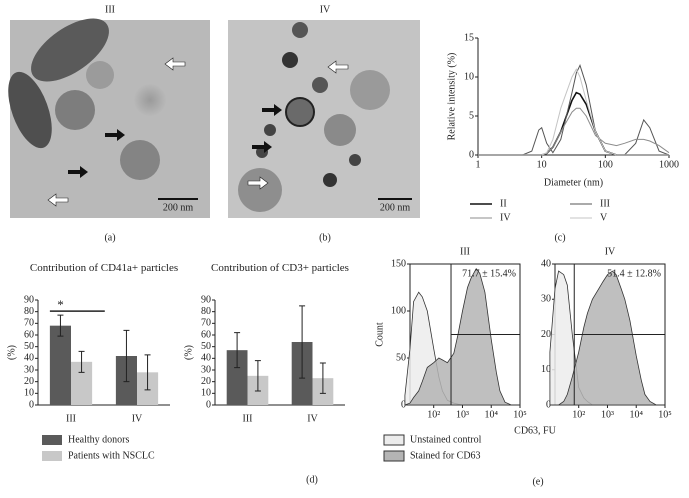  I want to click on y-tick-label: 100, so click(398, 310).